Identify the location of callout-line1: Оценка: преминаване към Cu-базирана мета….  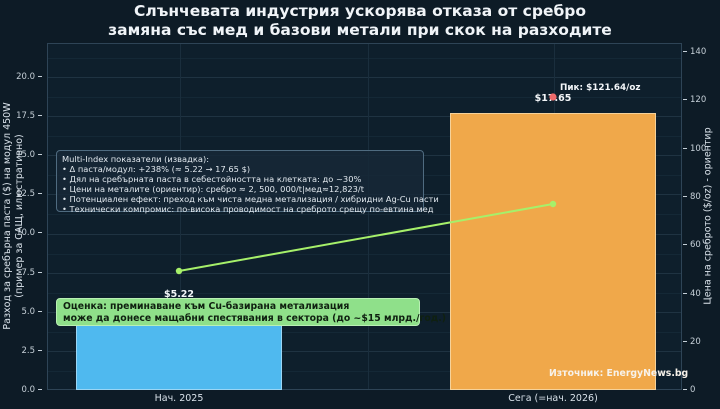
(206, 306).